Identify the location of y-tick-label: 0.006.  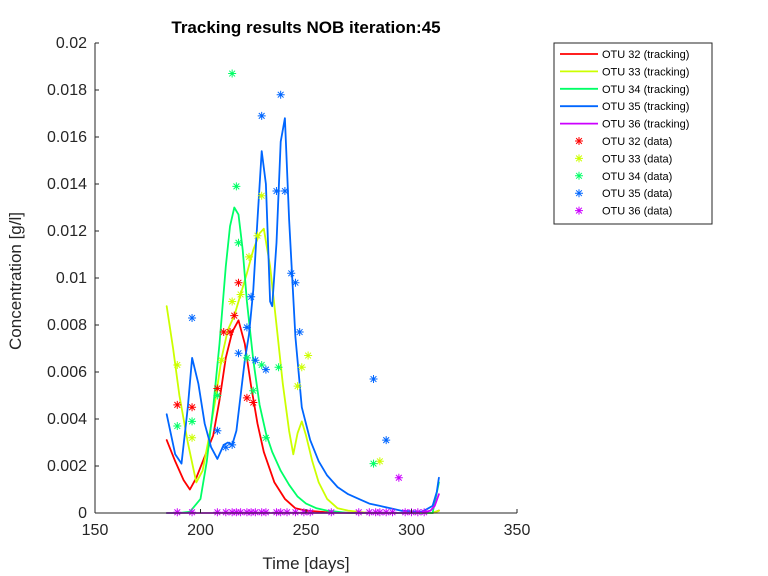
(67, 372).